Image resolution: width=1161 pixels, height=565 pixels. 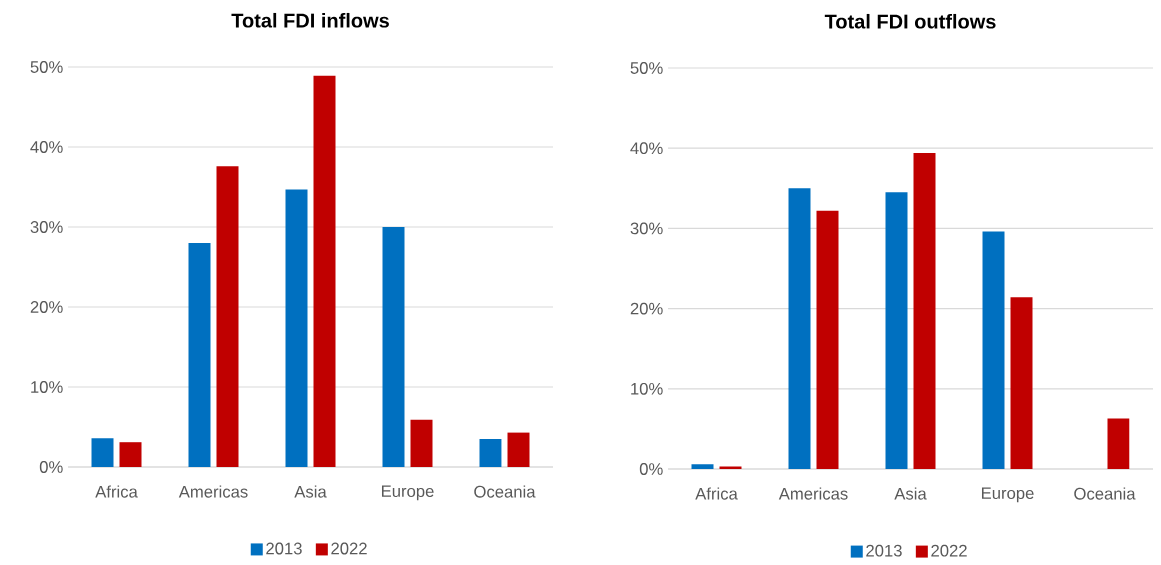 I want to click on chart-title: Total FDI outflows, so click(x=910, y=21).